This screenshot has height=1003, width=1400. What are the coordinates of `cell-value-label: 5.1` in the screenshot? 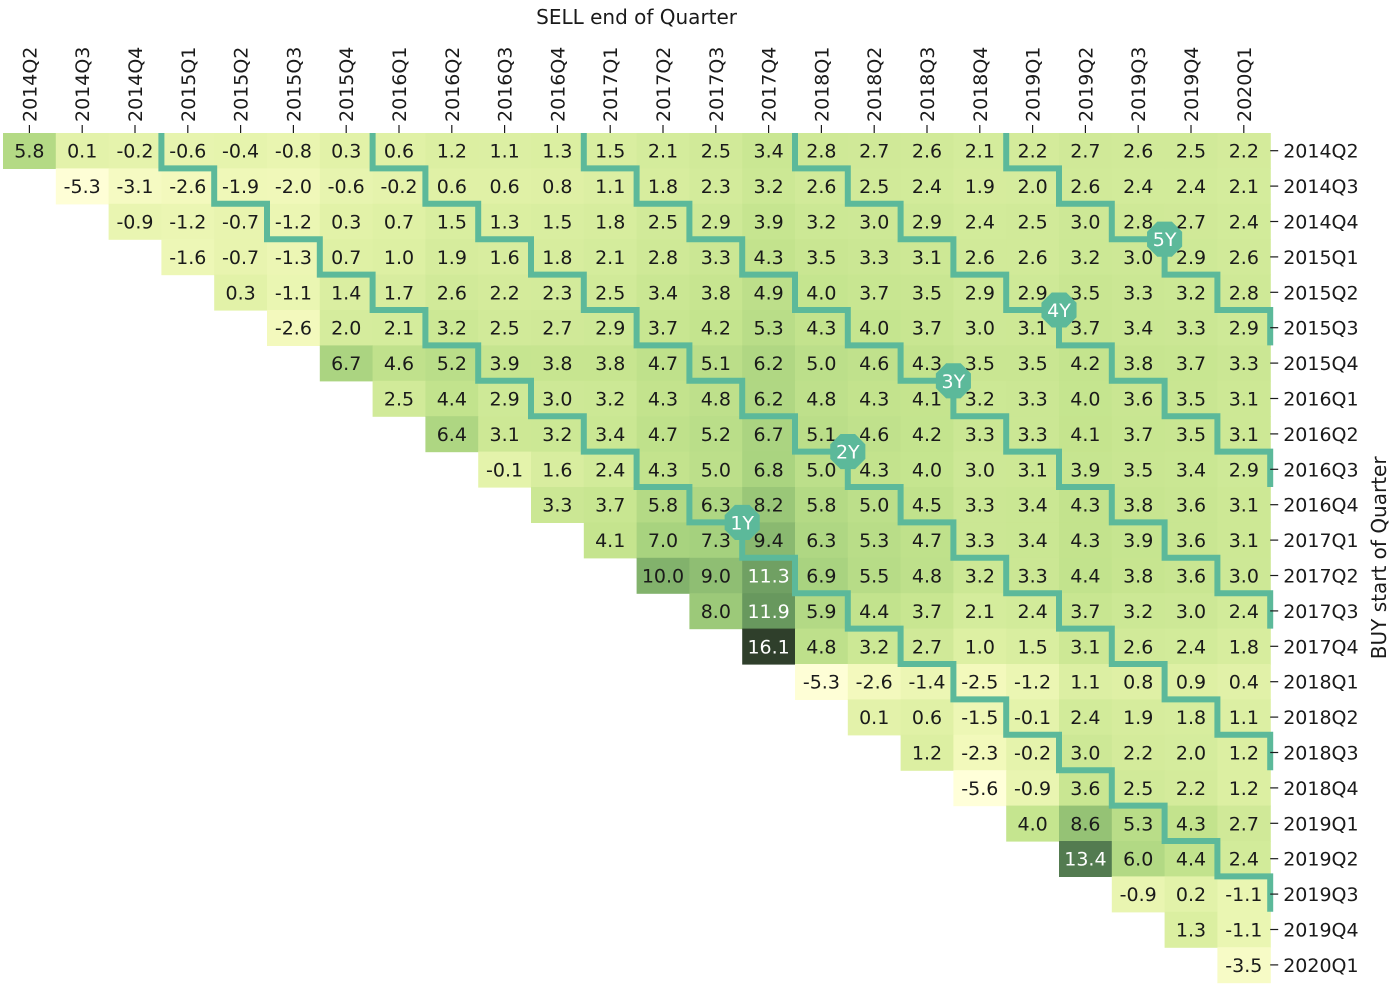 It's located at (821, 435).